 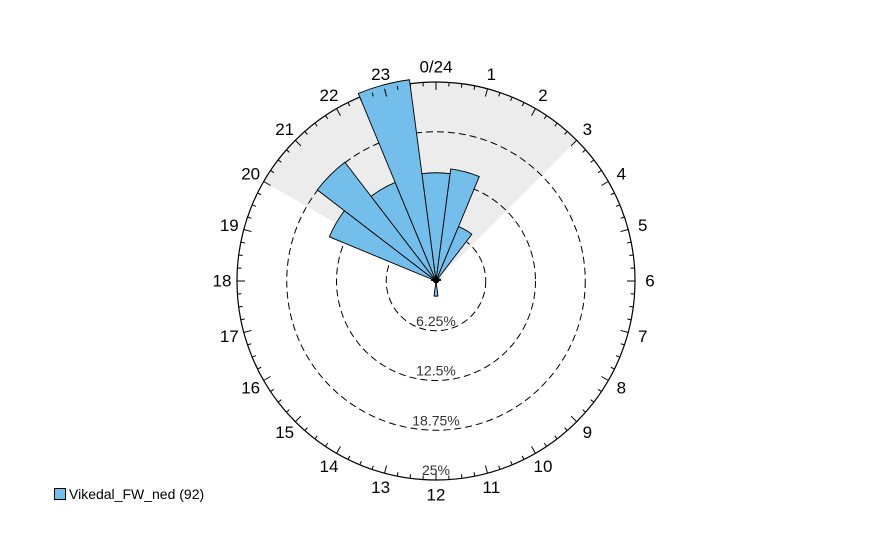 I want to click on ring-label: 25%, so click(x=436, y=470).